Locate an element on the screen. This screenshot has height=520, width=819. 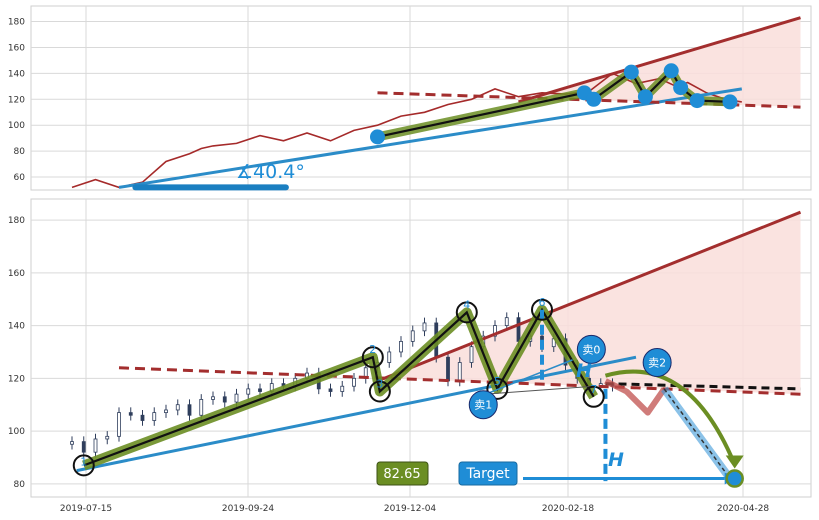
angle-label: ∡40.4° is located at coordinates (270, 172).